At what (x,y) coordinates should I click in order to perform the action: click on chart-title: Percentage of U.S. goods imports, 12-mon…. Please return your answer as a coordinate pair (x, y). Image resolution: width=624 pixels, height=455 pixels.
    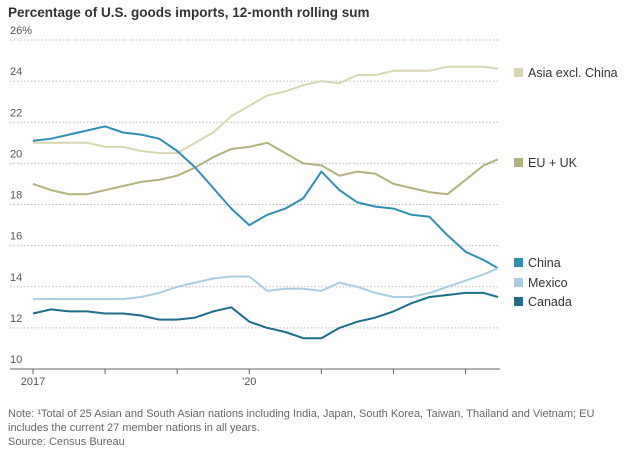
    Looking at the image, I should click on (189, 12).